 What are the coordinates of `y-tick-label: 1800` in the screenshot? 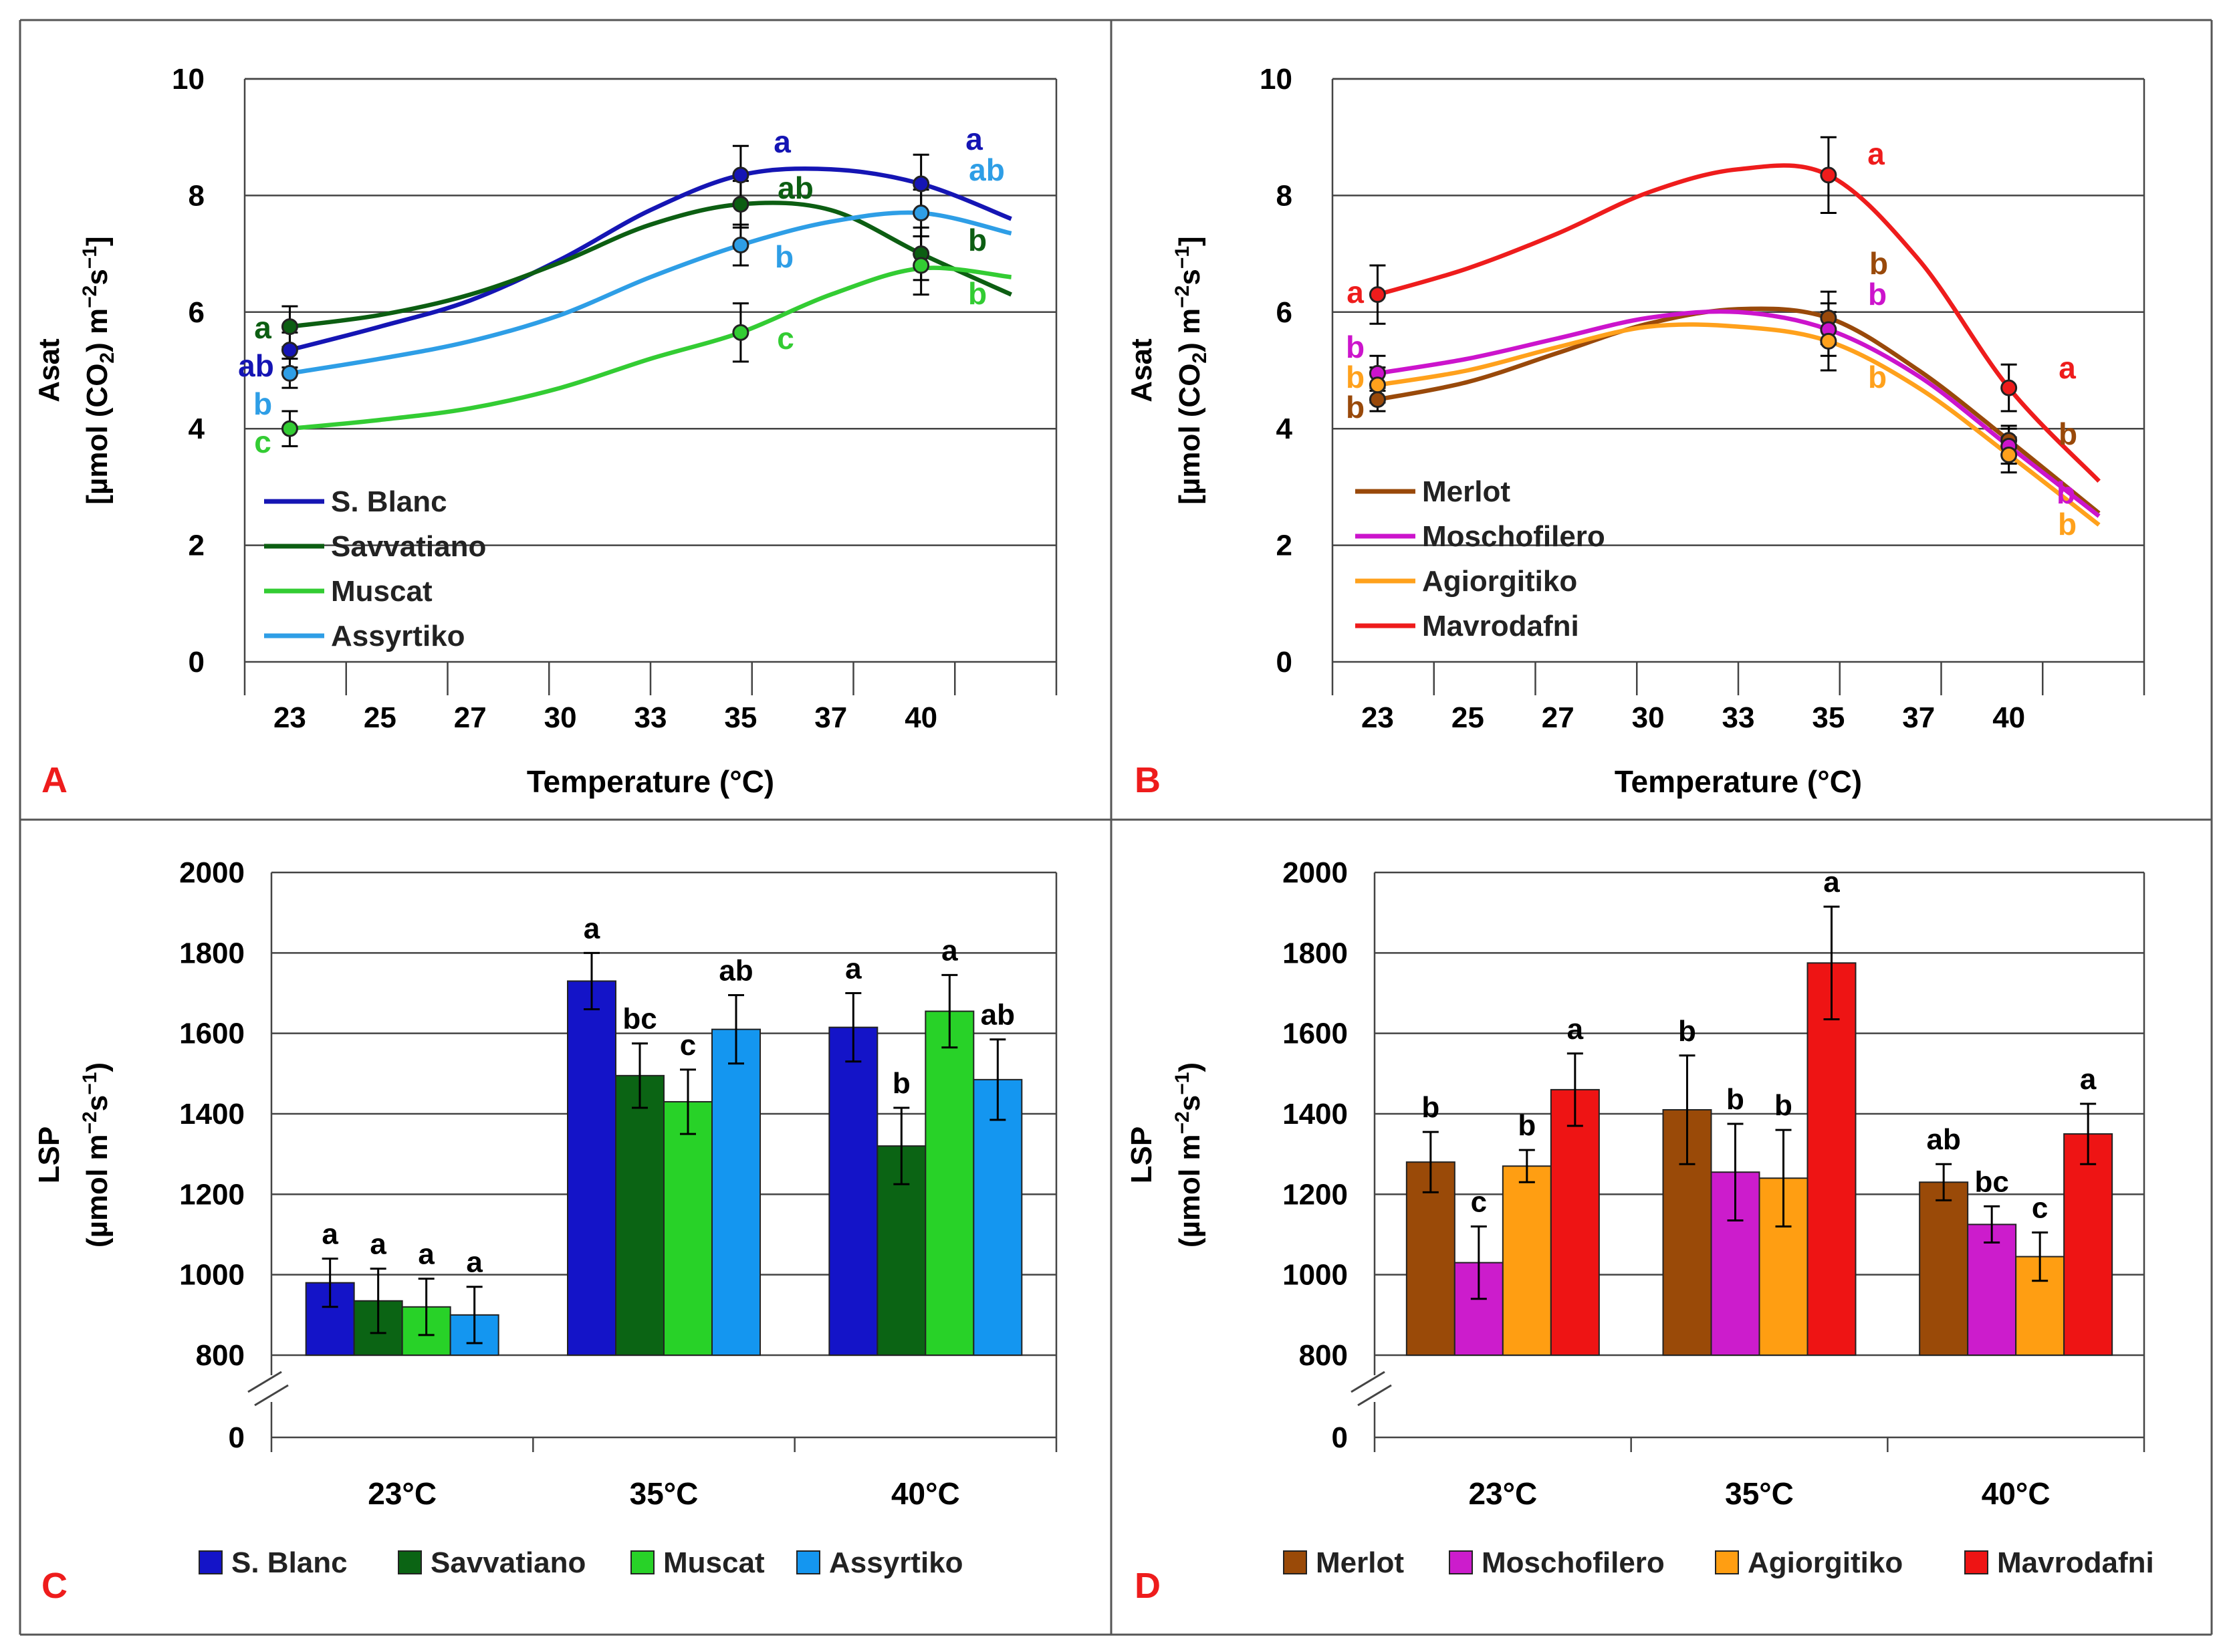 It's located at (1315, 953).